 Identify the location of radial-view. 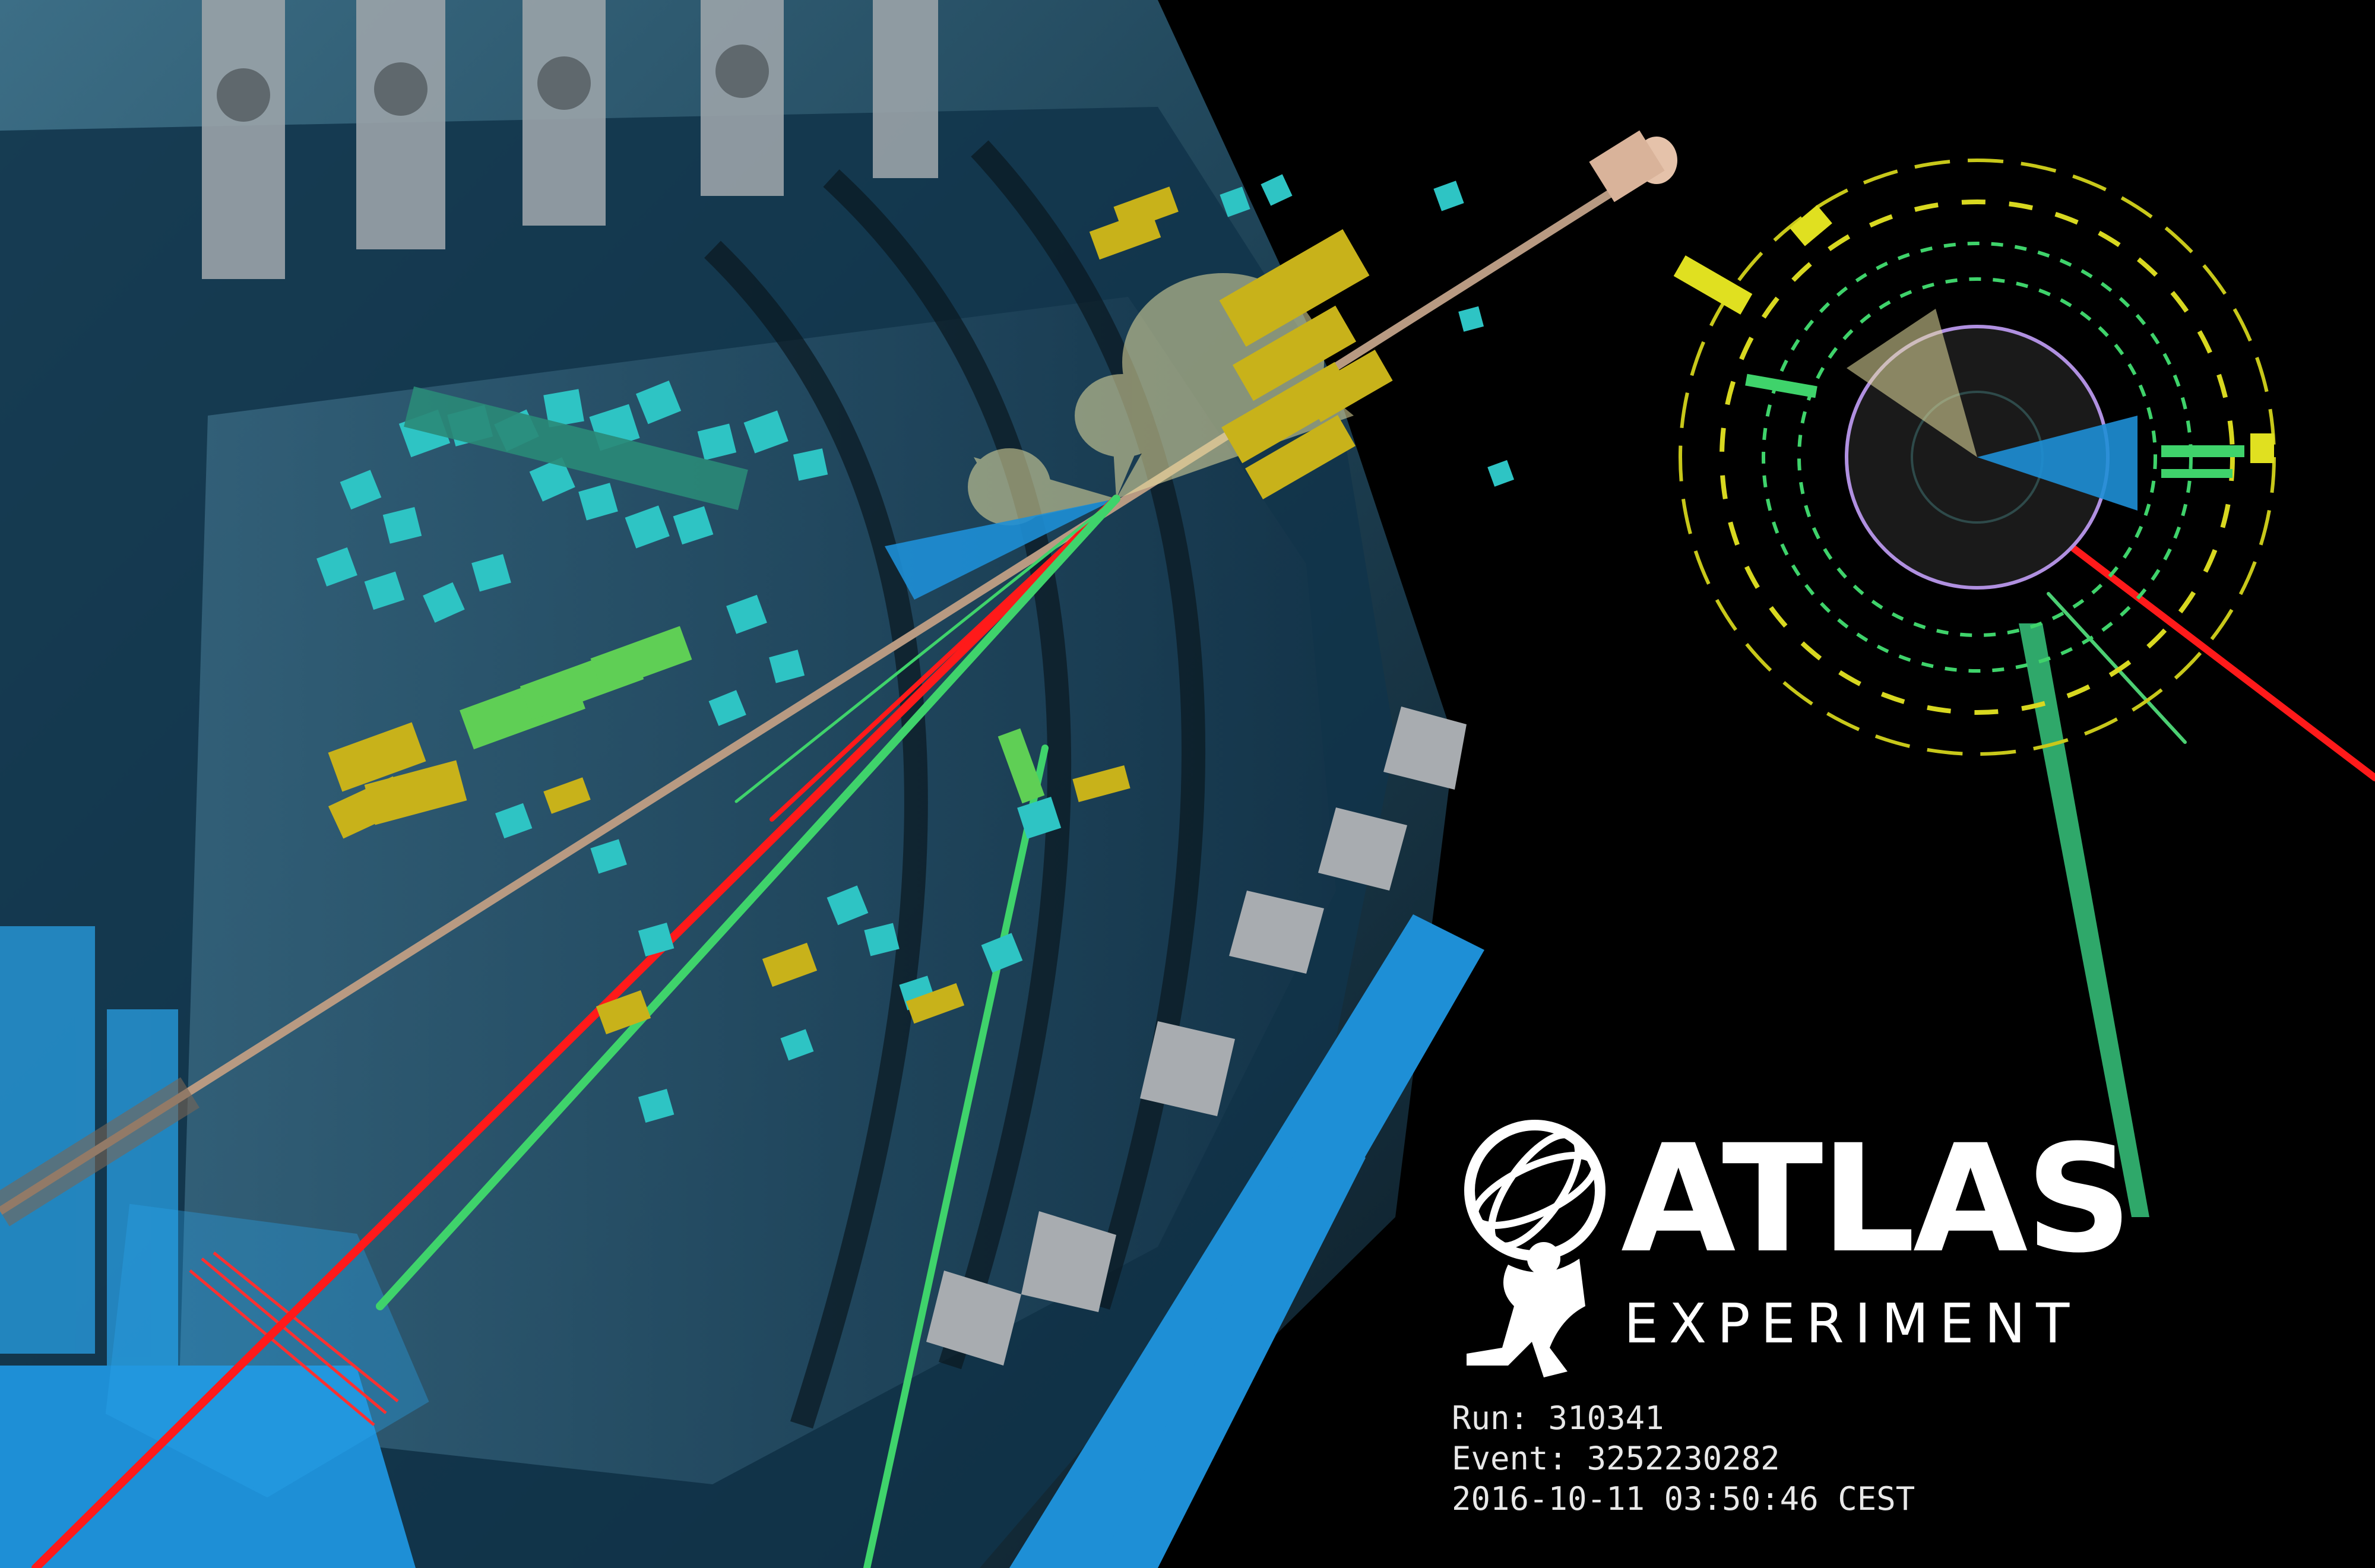
(1974, 458).